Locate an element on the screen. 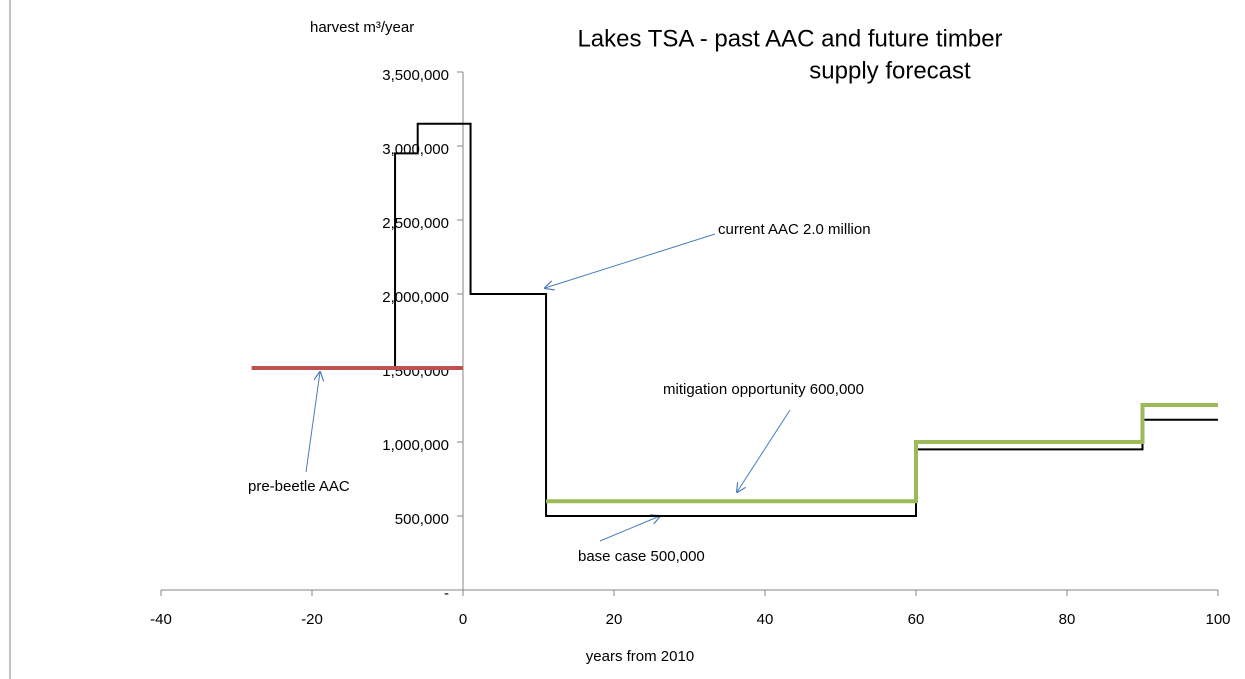  x-tick-label: 20 is located at coordinates (614, 619).